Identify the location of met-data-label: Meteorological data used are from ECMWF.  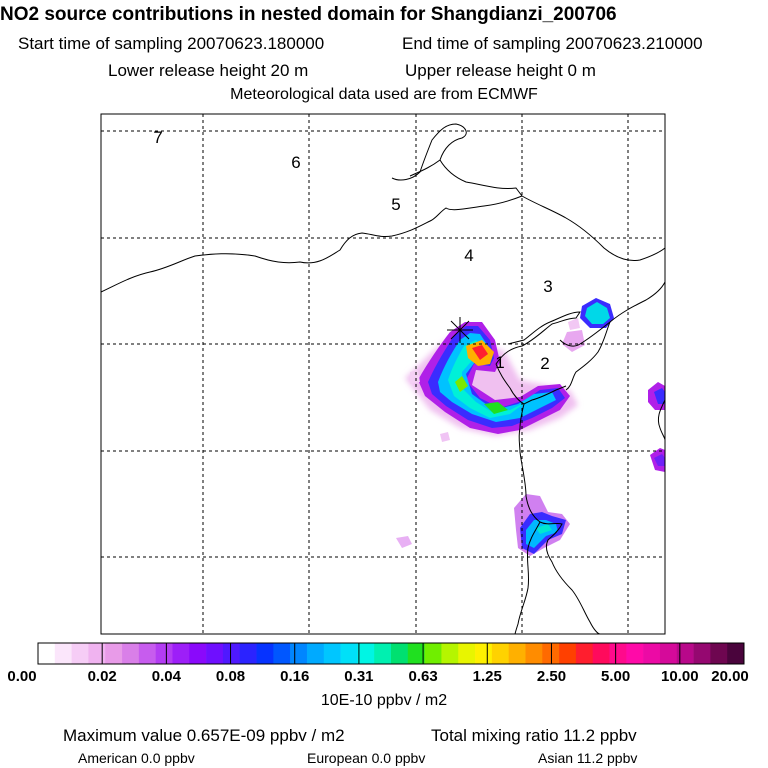
(384, 94).